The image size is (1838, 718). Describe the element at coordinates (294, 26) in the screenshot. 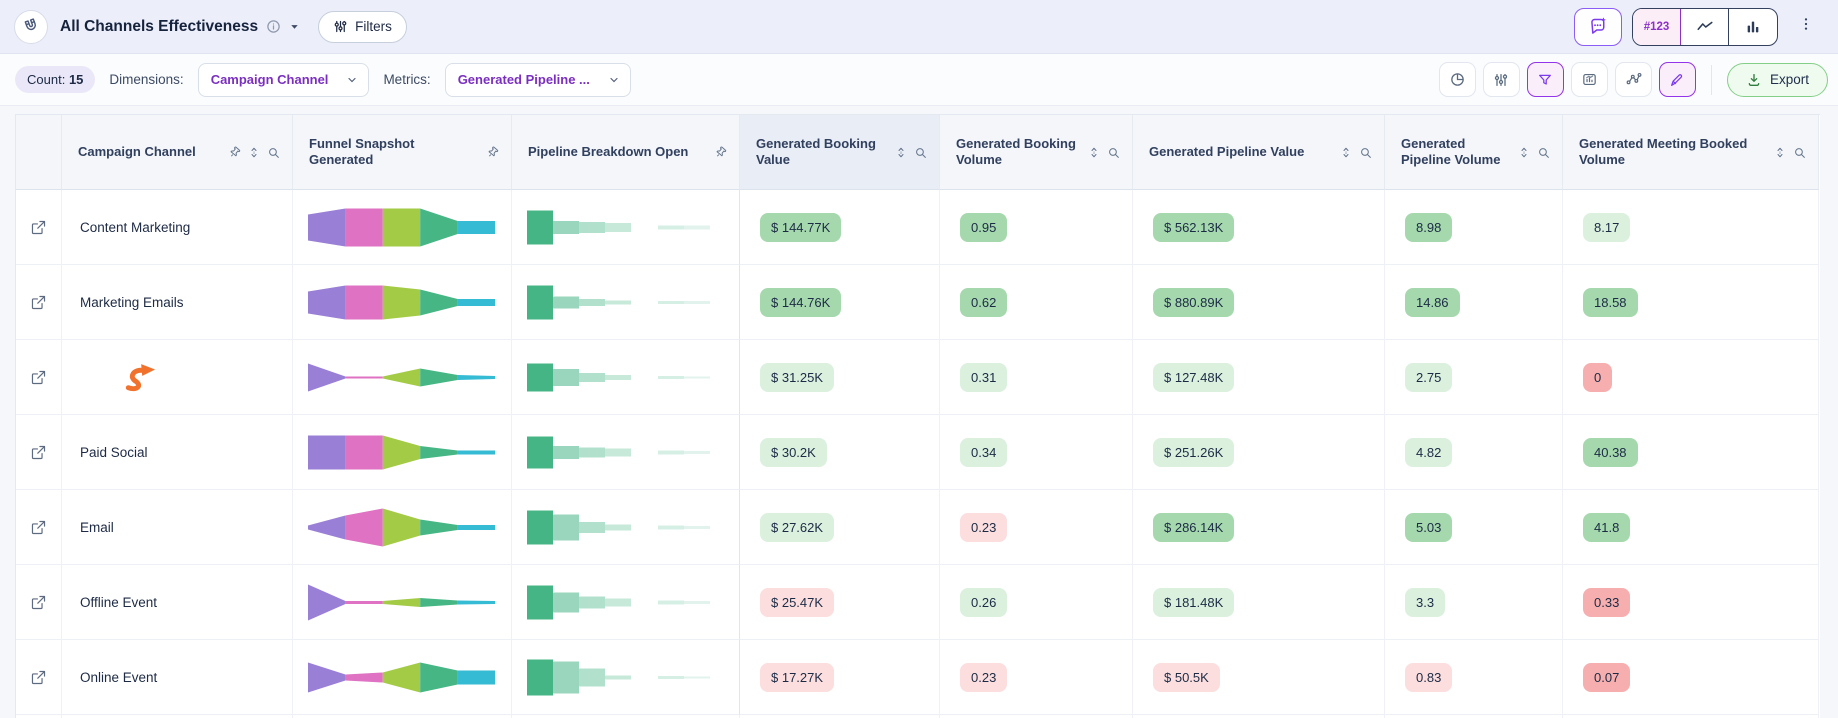

I see `title-chevron-down-icon` at that location.